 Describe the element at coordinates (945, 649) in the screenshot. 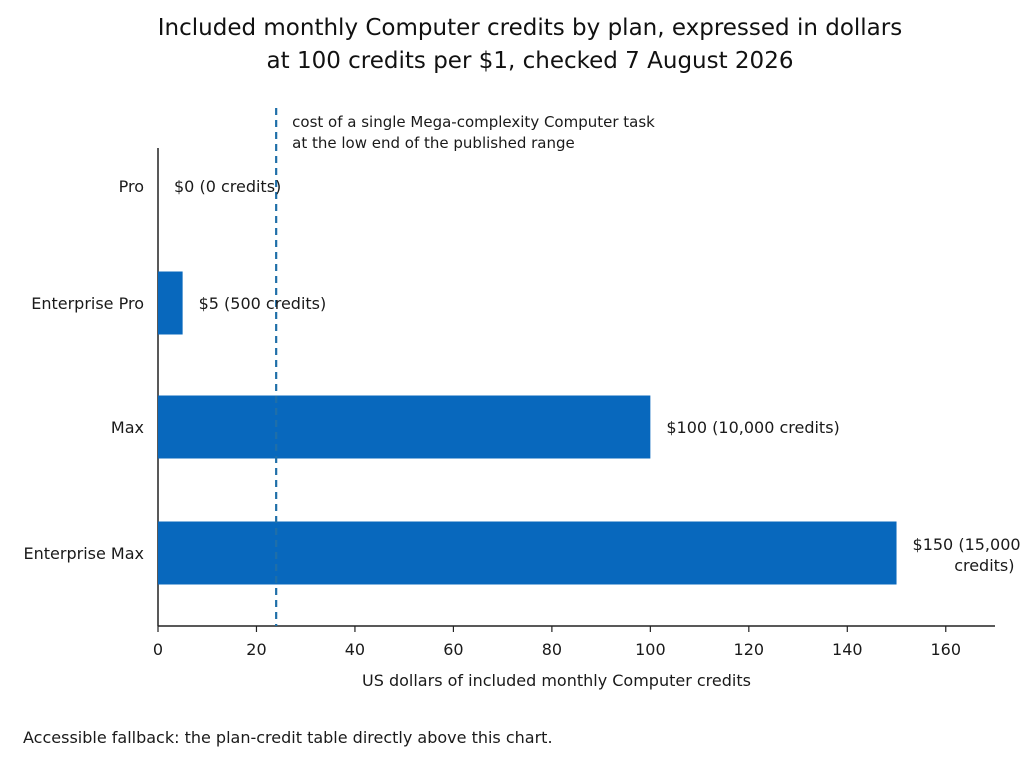

I see `x-tick-label: 160` at that location.